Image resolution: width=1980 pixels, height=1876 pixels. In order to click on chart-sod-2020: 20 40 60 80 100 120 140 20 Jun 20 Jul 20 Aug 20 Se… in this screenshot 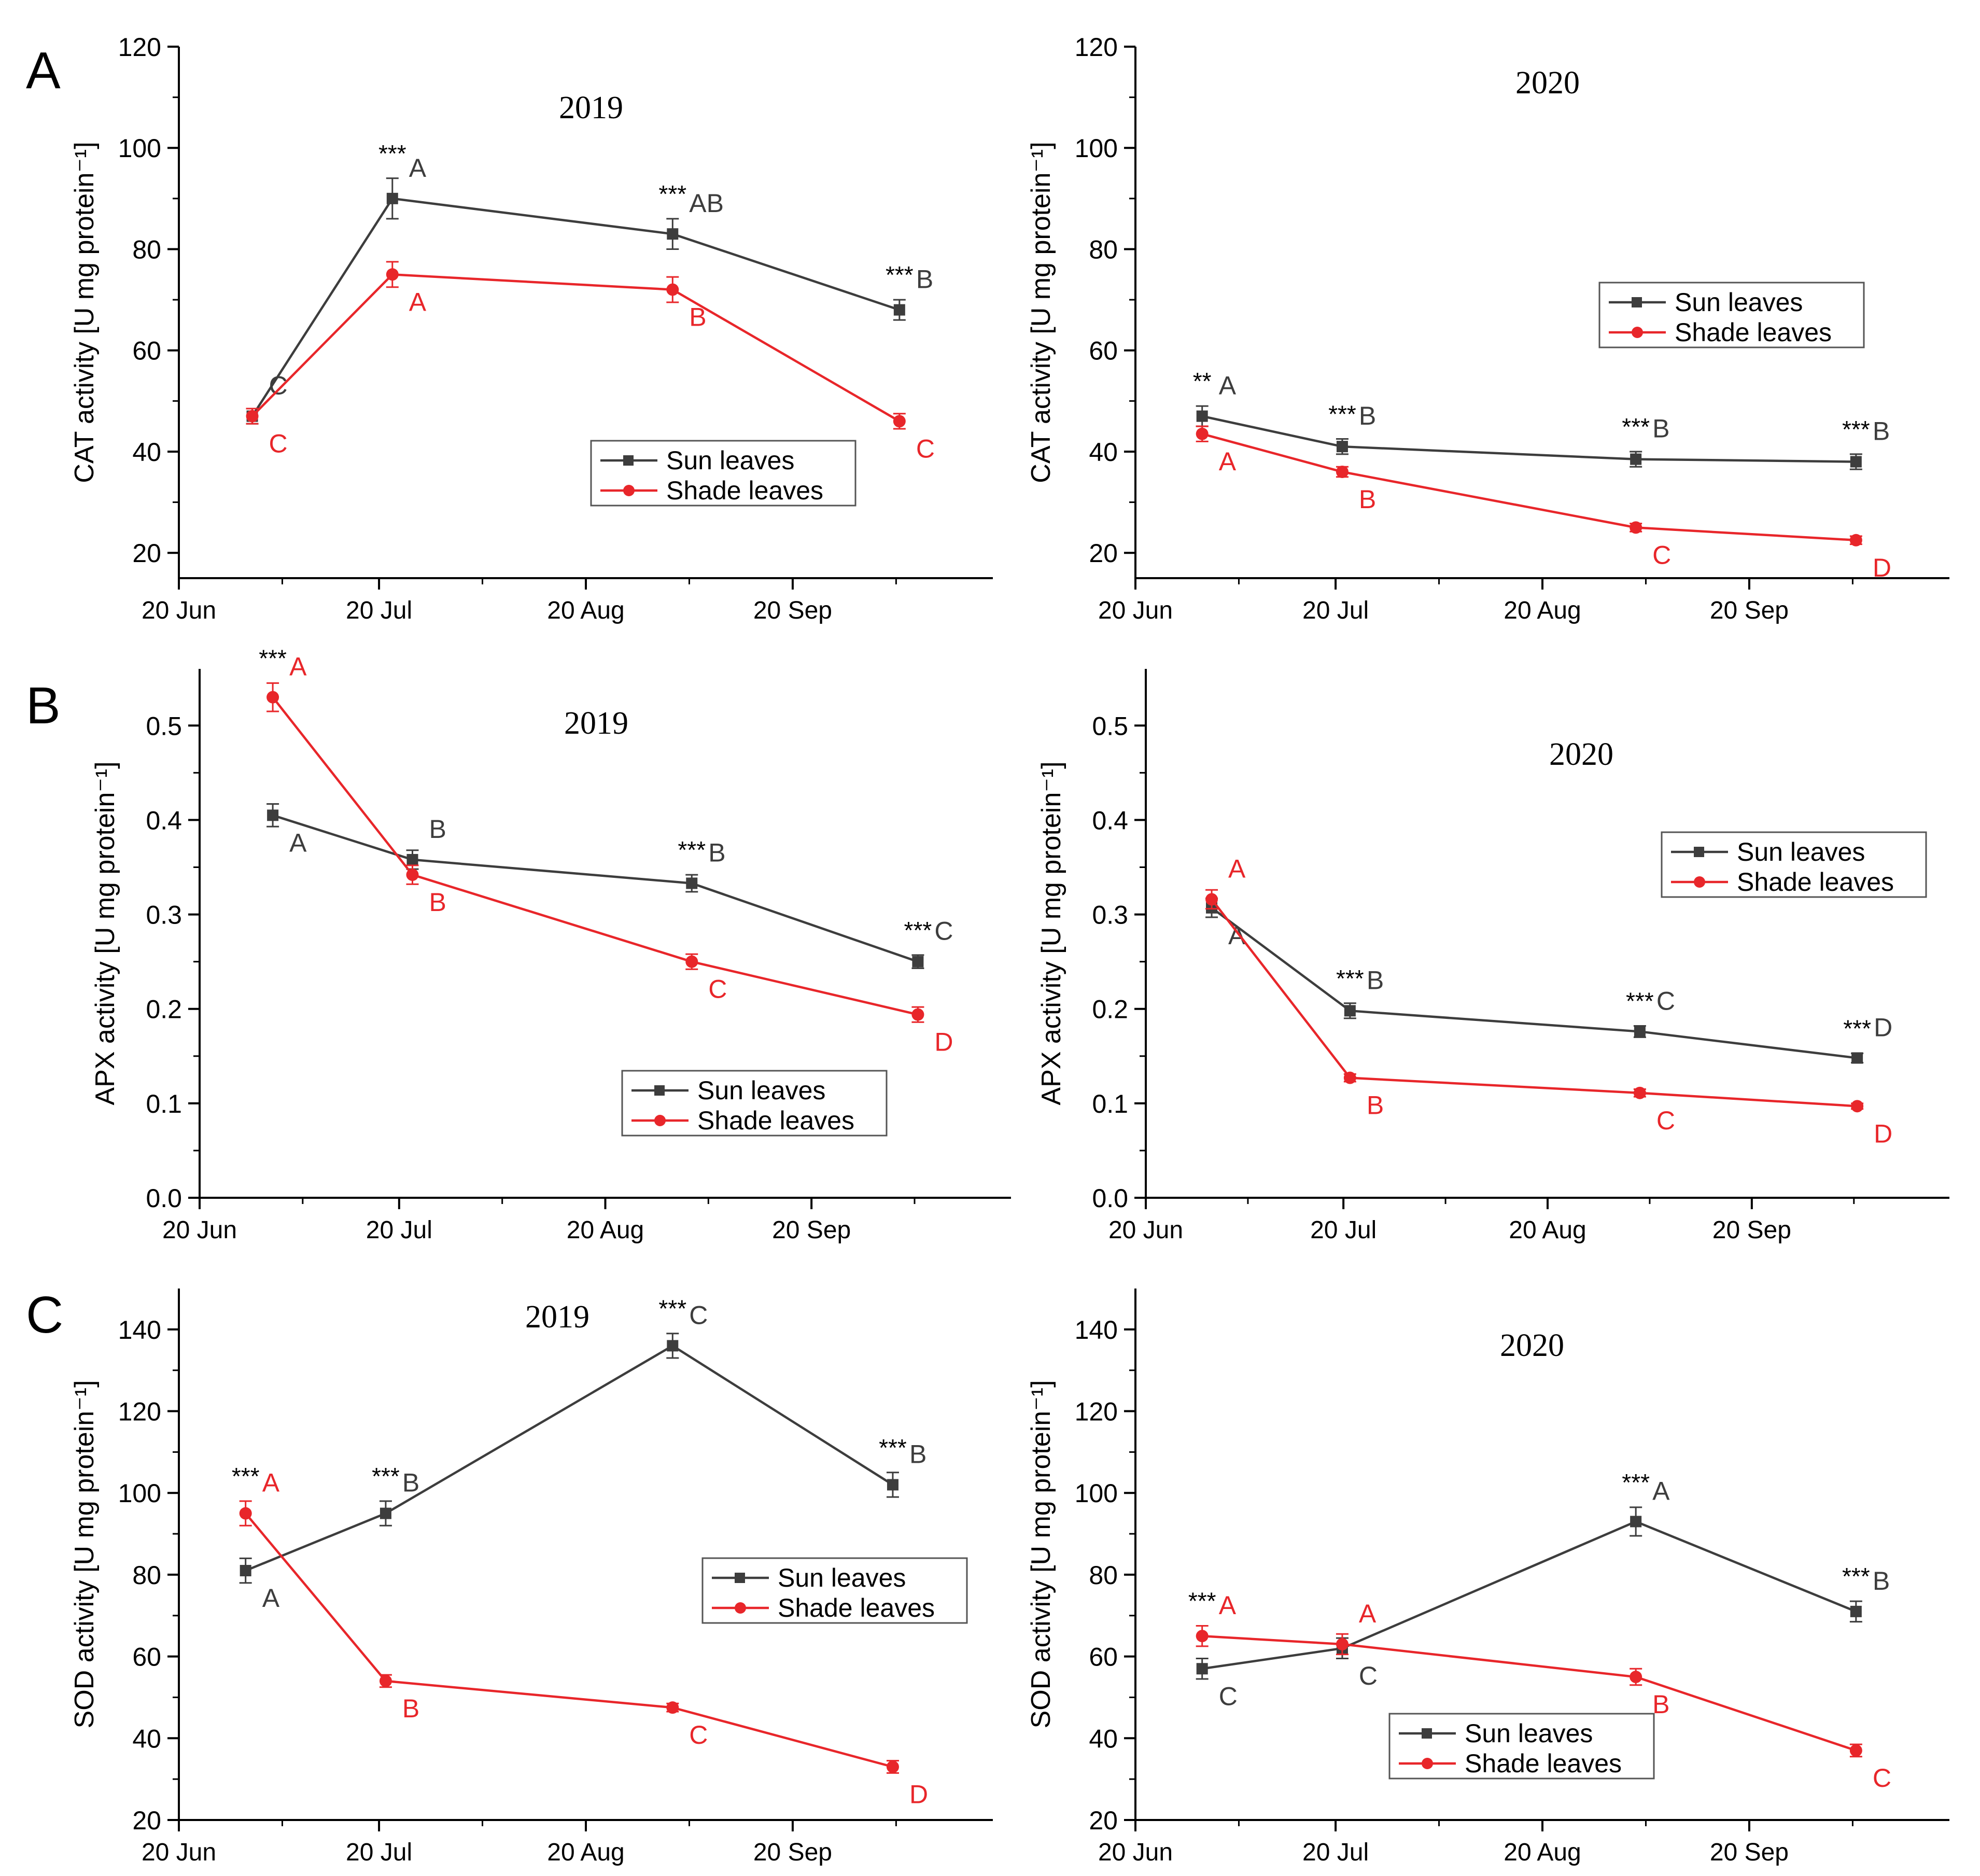, I will do `click(1487, 1577)`.